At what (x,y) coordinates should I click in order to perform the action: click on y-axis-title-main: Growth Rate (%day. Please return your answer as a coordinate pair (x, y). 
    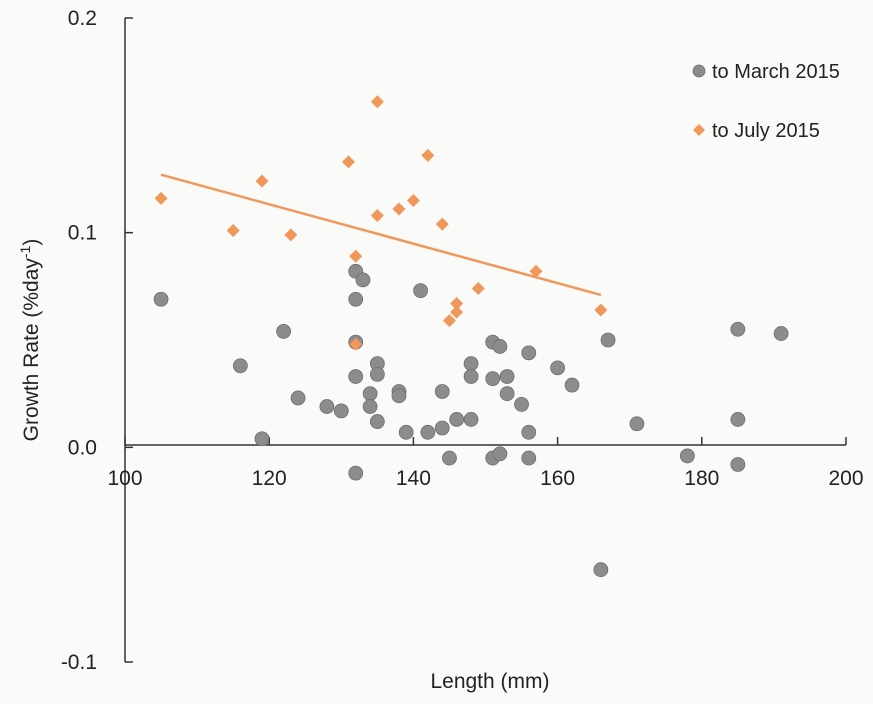
    Looking at the image, I should click on (31, 350).